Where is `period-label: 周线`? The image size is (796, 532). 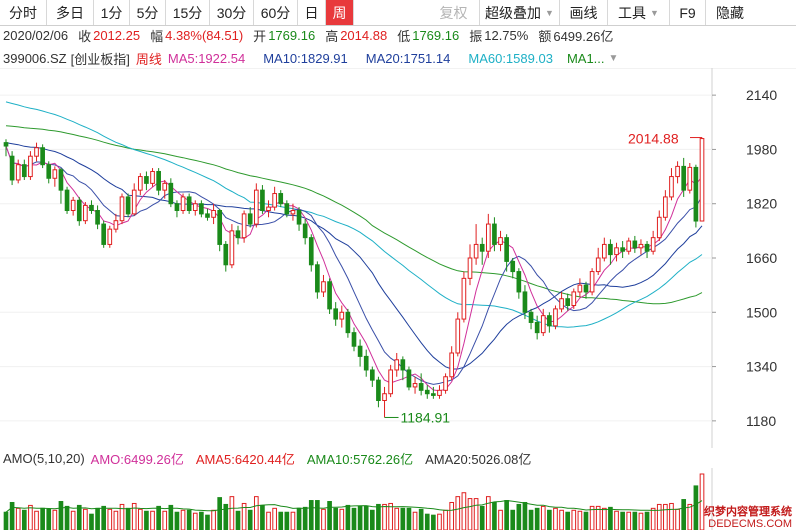
period-label: 周线 is located at coordinates (148, 59).